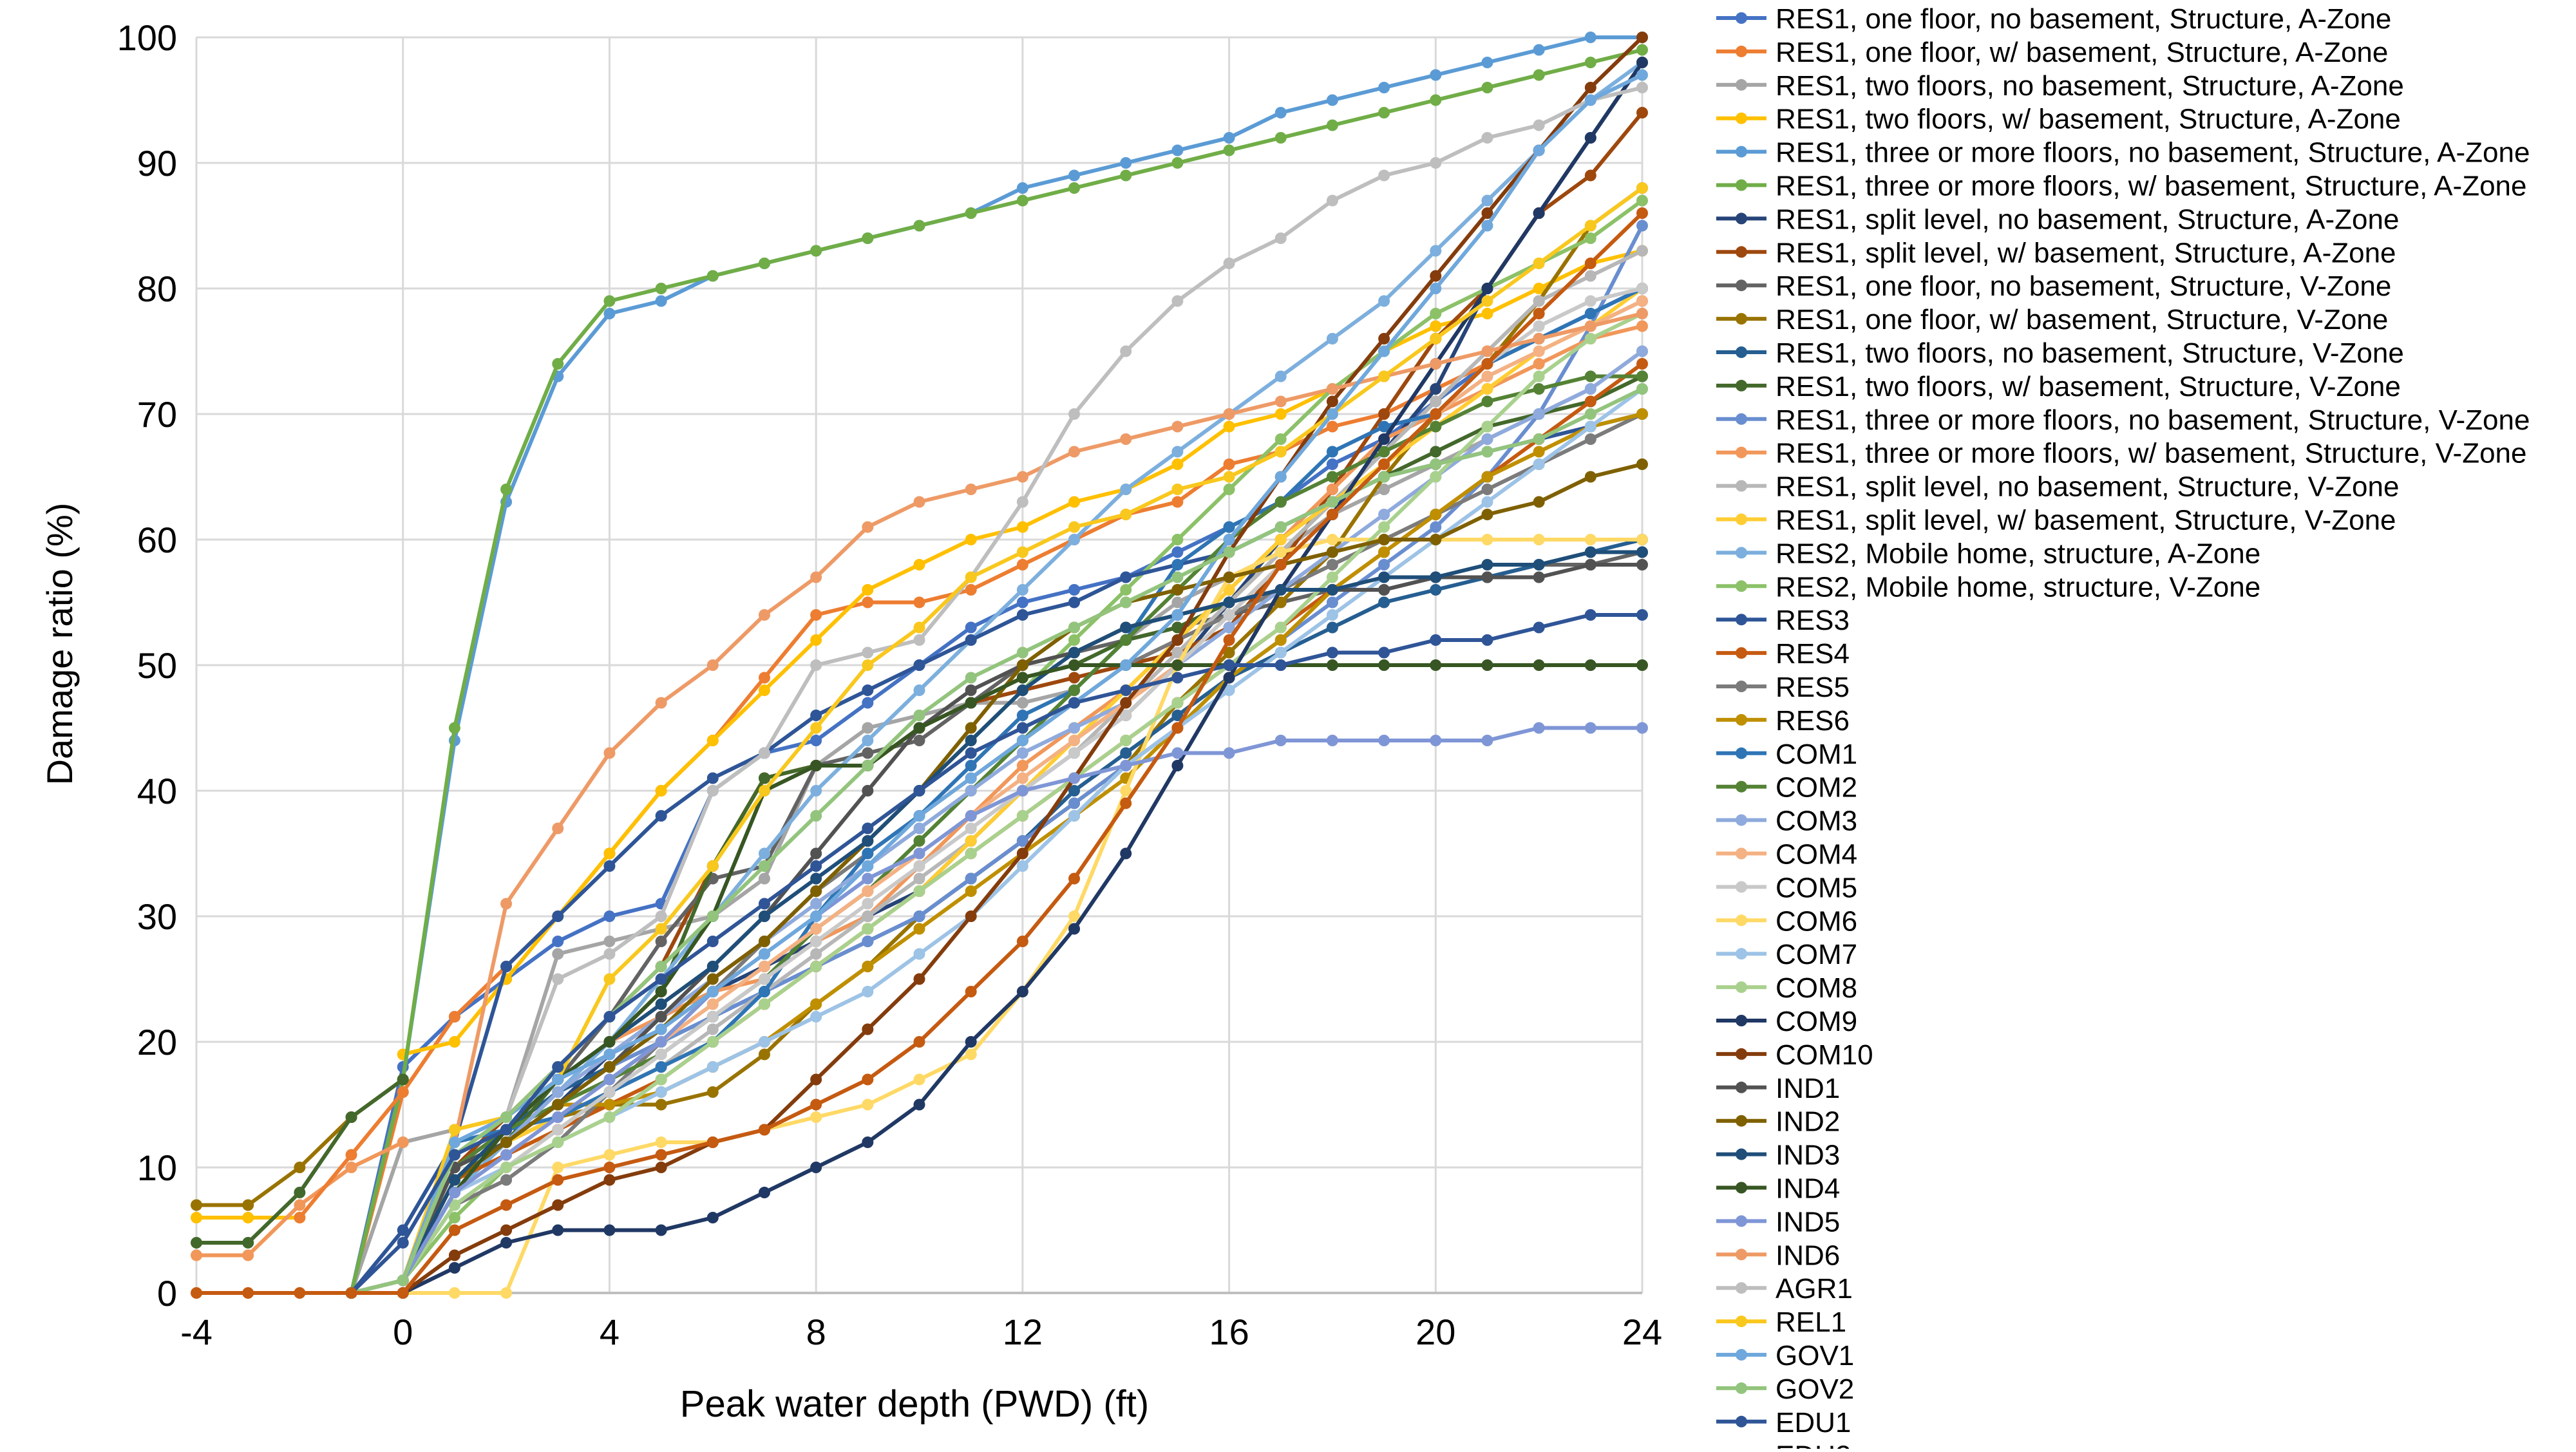 The image size is (2576, 1452). I want to click on legend-label: IND1, so click(1808, 1088).